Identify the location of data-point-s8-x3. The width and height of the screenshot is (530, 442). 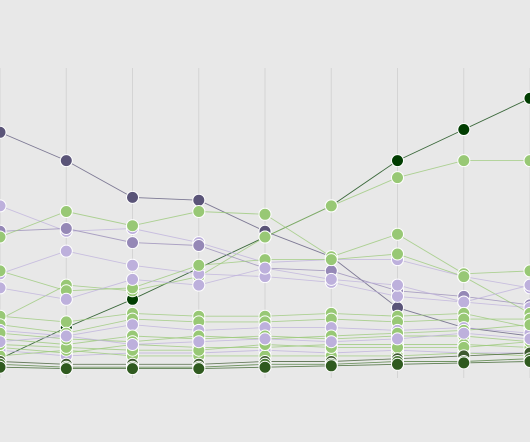
(199, 285).